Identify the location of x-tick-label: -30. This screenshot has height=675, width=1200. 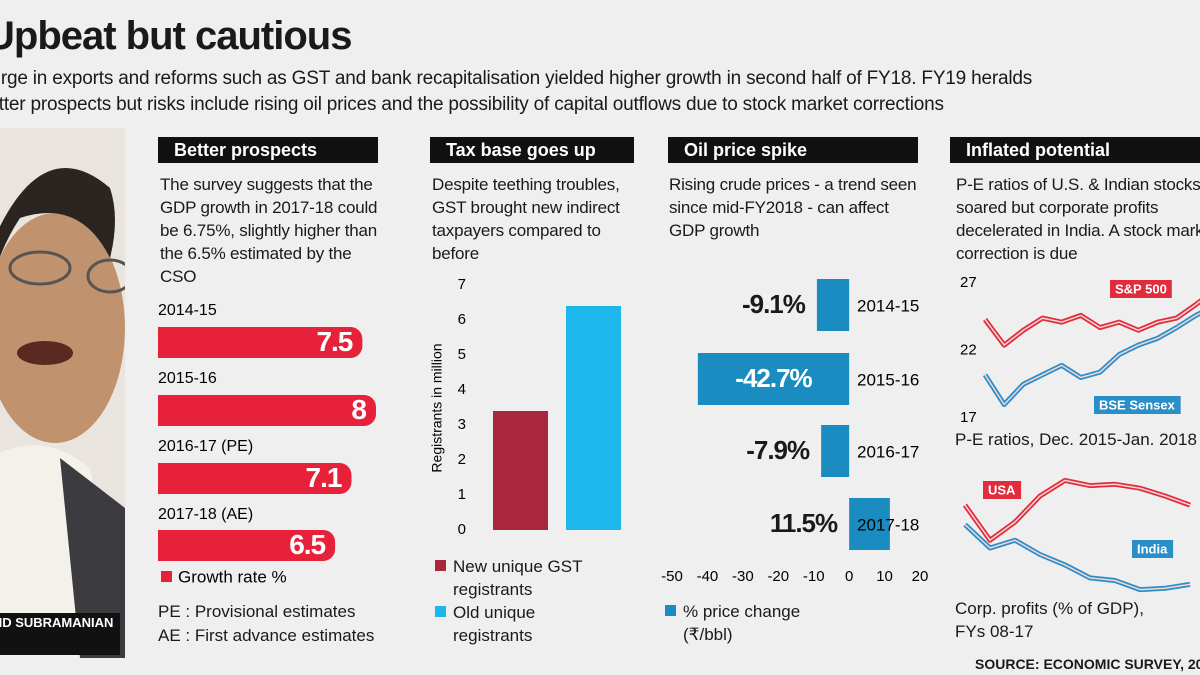
(743, 576).